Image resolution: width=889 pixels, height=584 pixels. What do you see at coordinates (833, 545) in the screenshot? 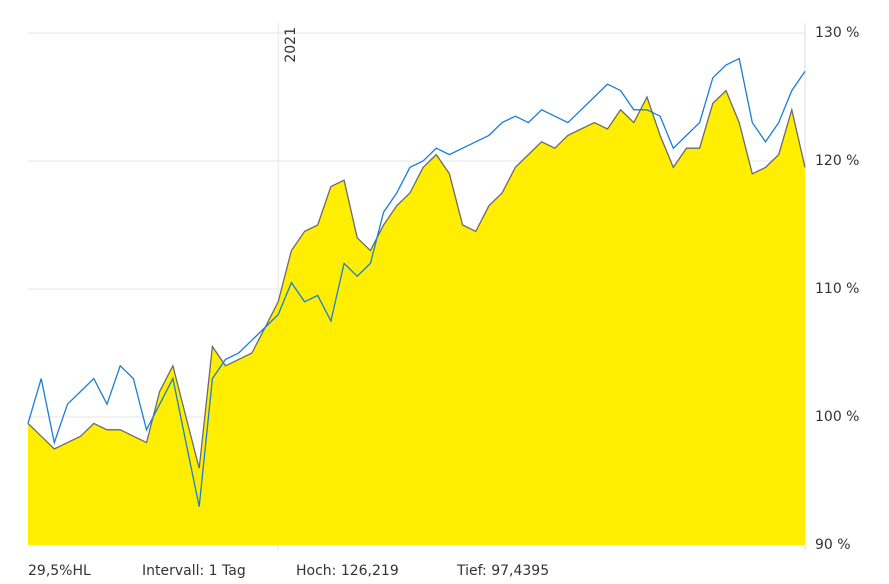
I see `y-tick-label: 90 %` at bounding box center [833, 545].